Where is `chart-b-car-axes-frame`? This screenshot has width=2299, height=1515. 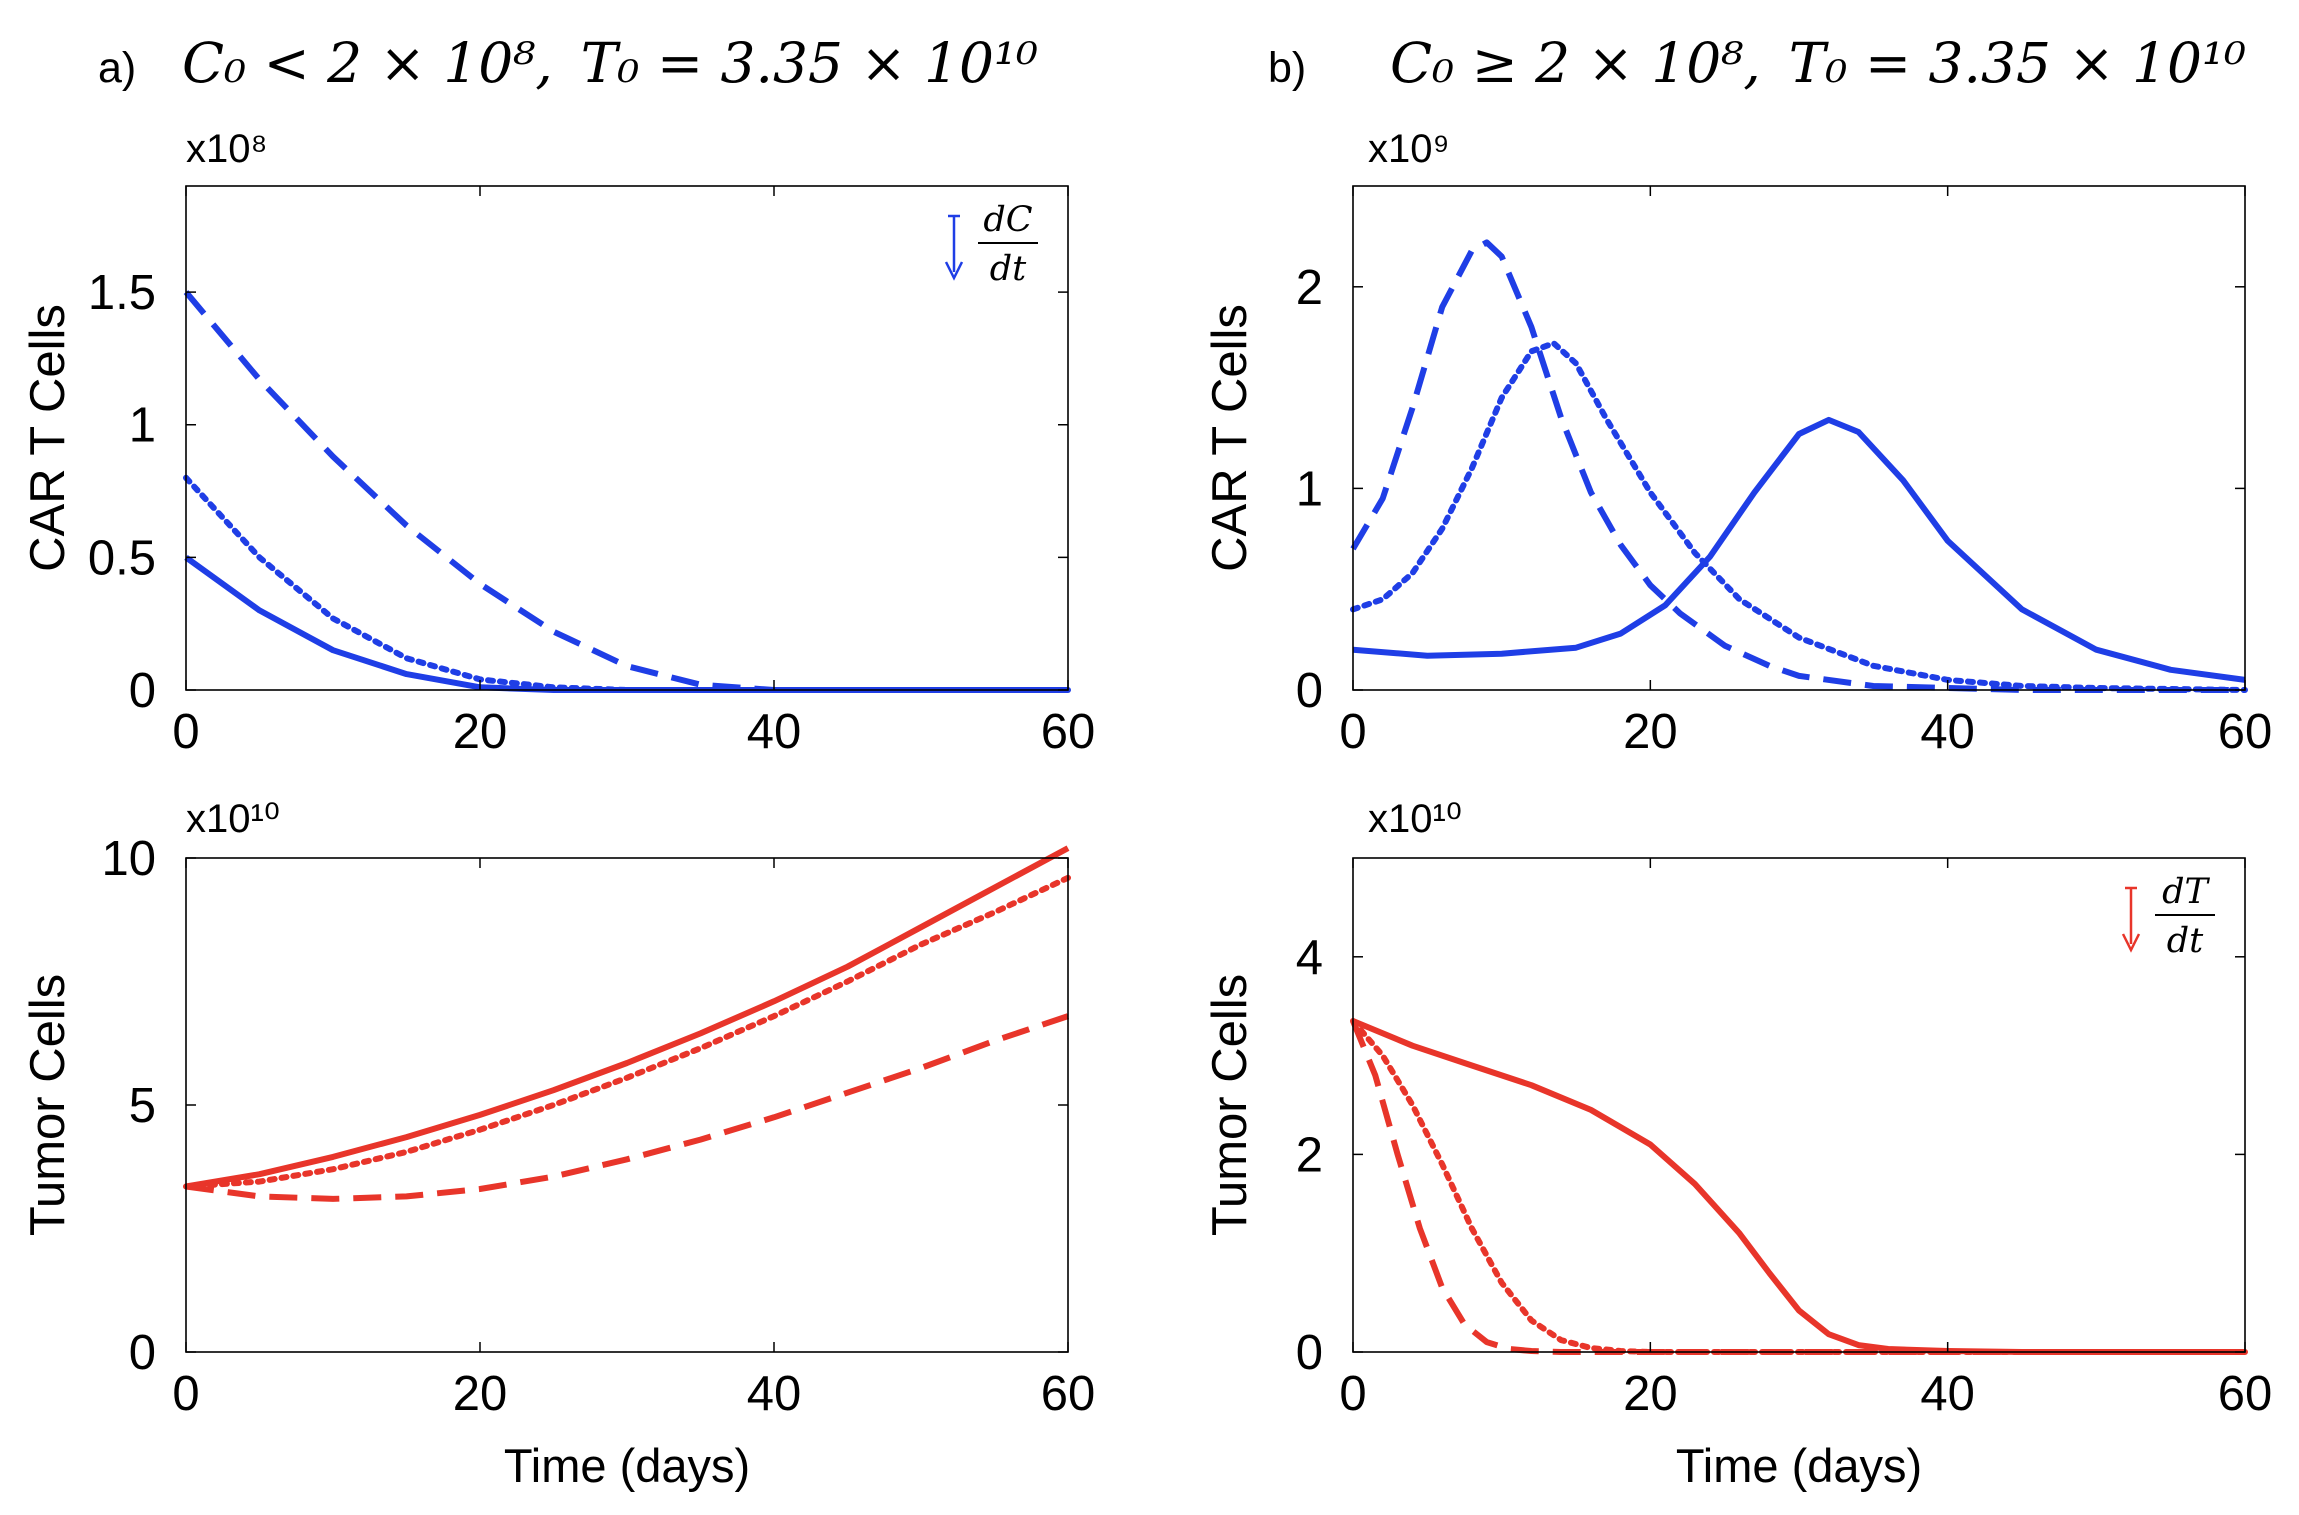 chart-b-car-axes-frame is located at coordinates (1799, 438).